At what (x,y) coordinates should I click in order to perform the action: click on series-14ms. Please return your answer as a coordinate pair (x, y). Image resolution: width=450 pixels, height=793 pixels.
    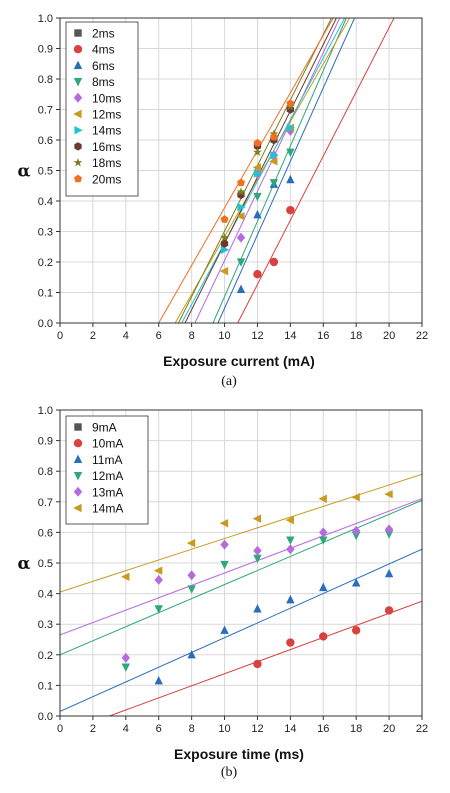
    Looking at the image, I should click on (258, 188).